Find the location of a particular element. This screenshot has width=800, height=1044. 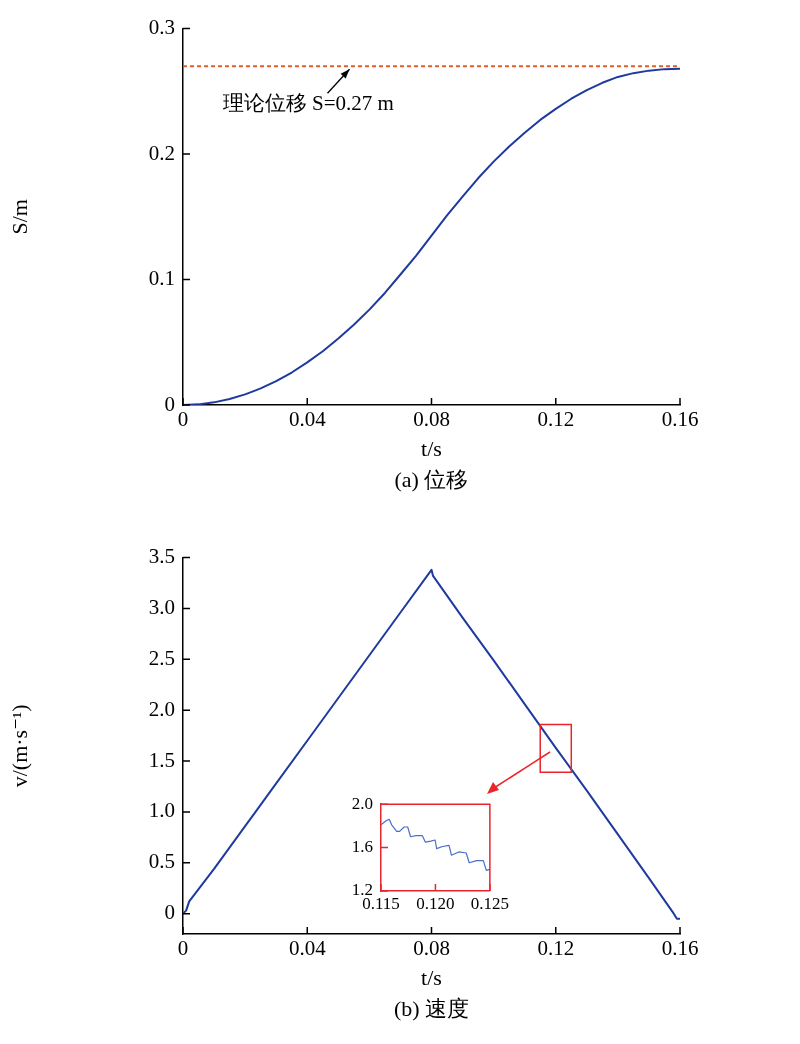

y-tick-label: 3.5 is located at coordinates (161, 556).